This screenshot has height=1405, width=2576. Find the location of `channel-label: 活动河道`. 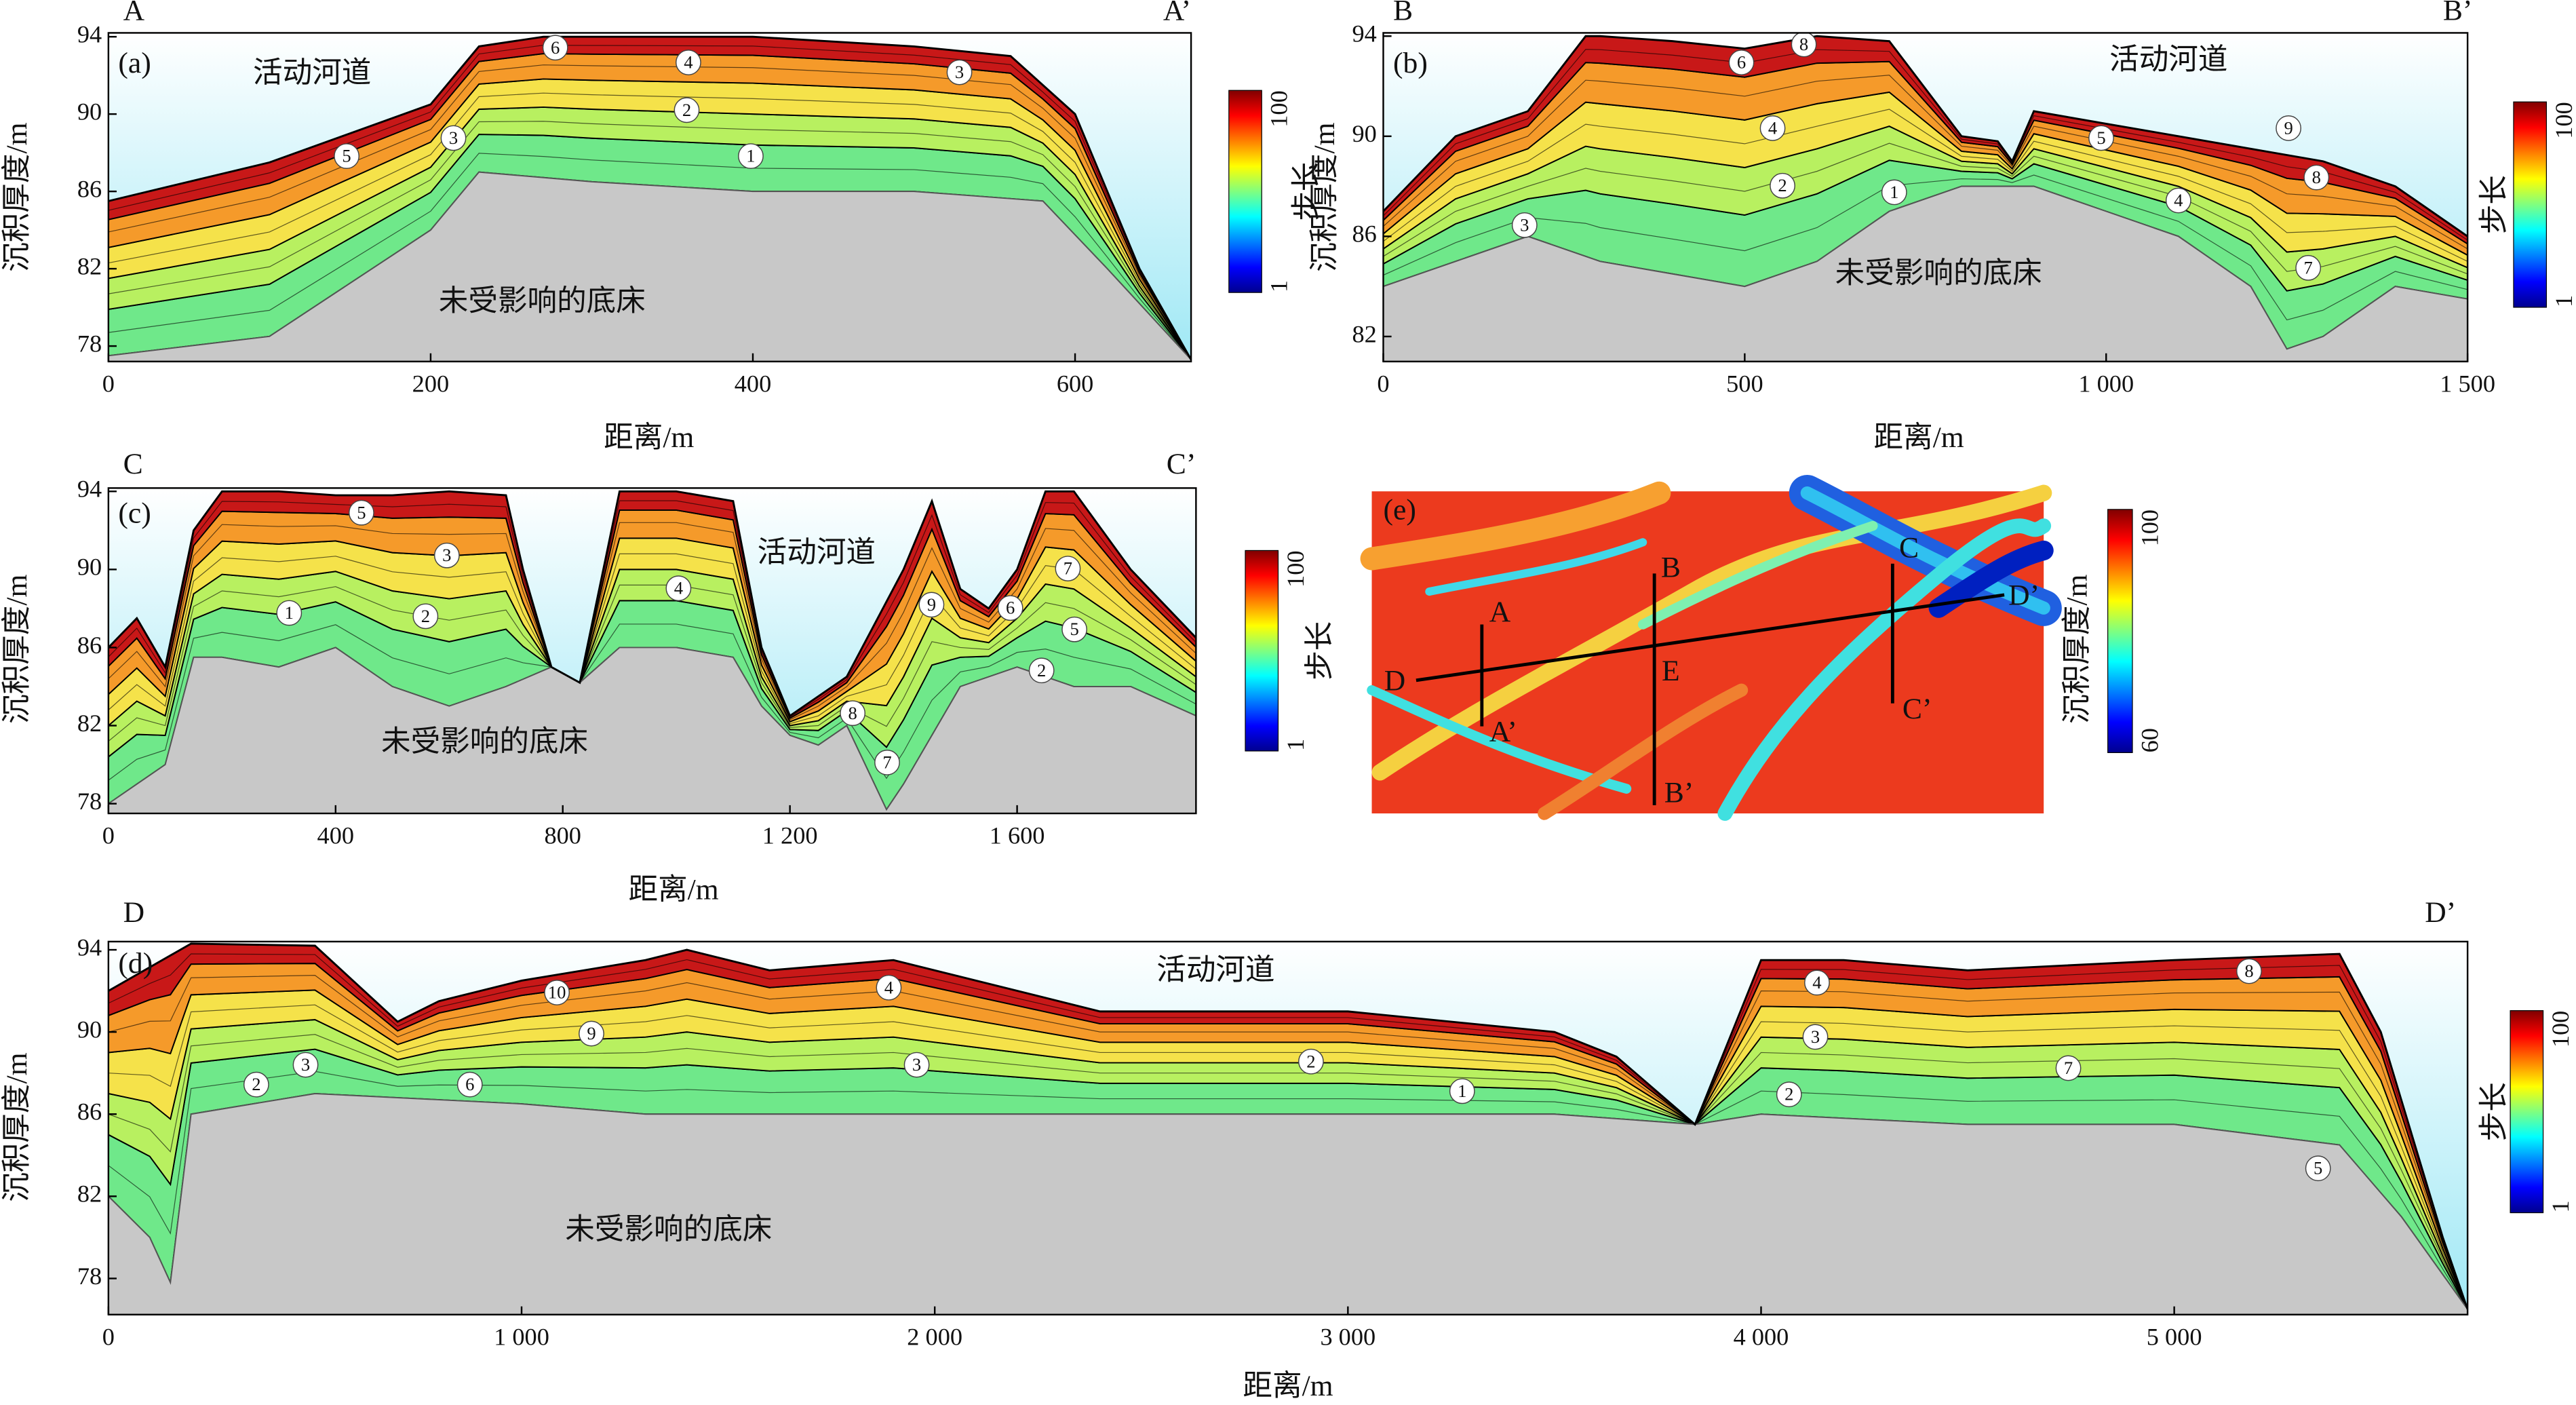

channel-label: 活动河道 is located at coordinates (817, 553).